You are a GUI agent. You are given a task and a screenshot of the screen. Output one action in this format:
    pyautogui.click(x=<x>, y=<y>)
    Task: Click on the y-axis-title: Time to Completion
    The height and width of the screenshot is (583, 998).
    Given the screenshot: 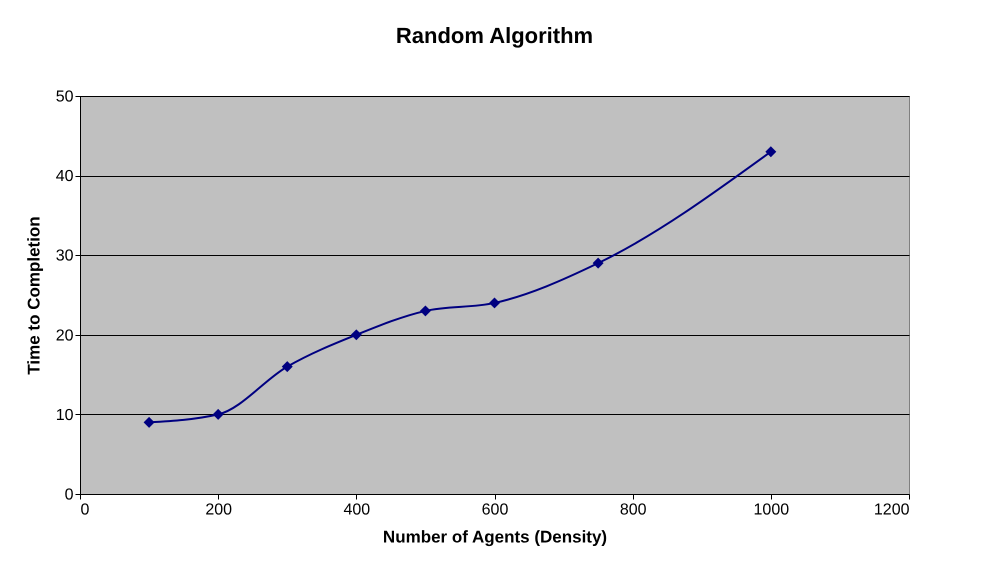 What is the action you would take?
    pyautogui.click(x=34, y=295)
    